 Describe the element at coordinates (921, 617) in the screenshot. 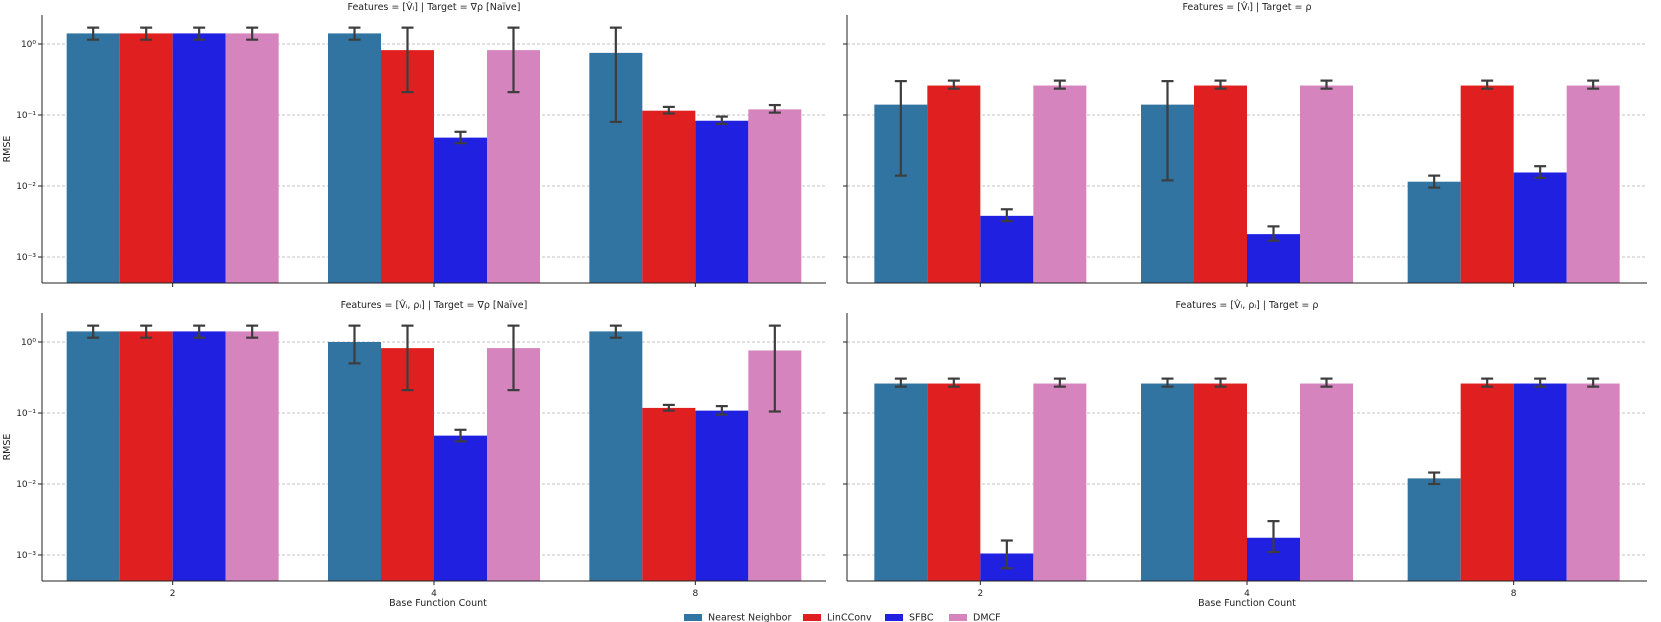

I see `legend-label: SFBC` at that location.